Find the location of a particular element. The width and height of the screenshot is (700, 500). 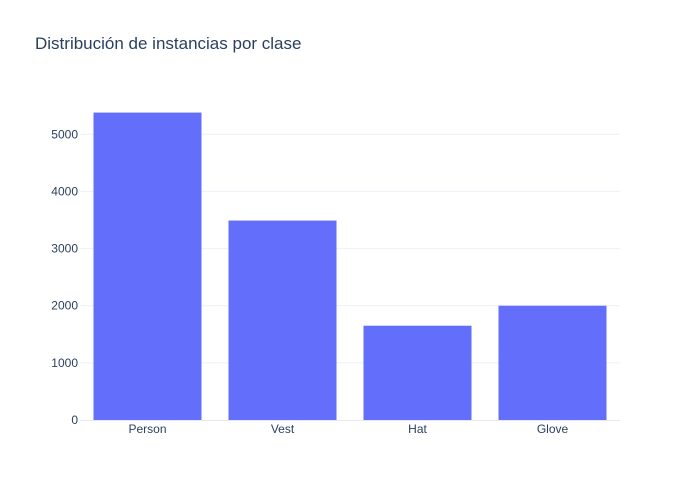

y-tick-label: 5000 is located at coordinates (64, 134).